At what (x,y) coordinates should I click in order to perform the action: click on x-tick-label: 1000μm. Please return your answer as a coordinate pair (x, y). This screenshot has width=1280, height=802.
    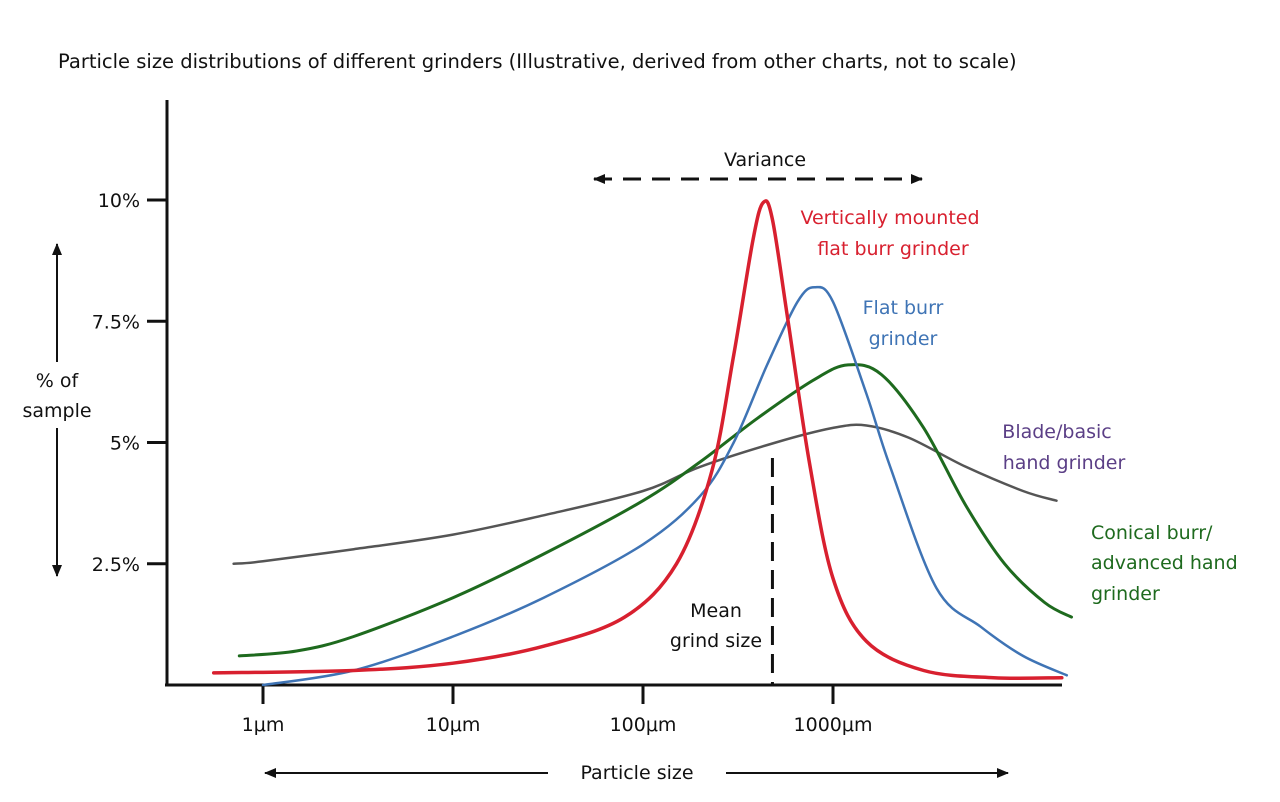
    Looking at the image, I should click on (833, 725).